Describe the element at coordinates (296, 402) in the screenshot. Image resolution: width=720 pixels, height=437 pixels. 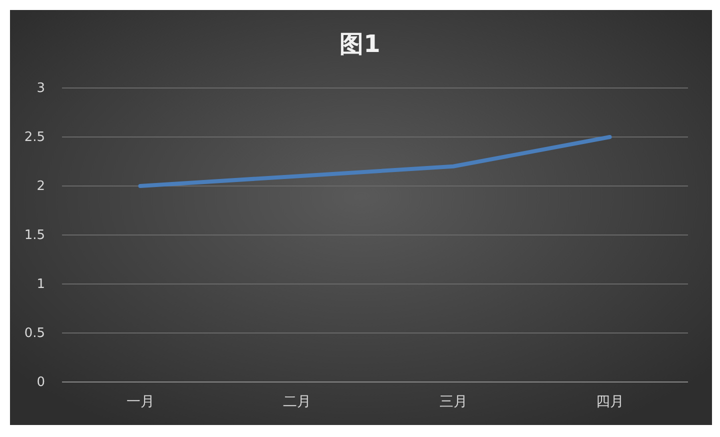
I see `x-tick-label: 二月` at that location.